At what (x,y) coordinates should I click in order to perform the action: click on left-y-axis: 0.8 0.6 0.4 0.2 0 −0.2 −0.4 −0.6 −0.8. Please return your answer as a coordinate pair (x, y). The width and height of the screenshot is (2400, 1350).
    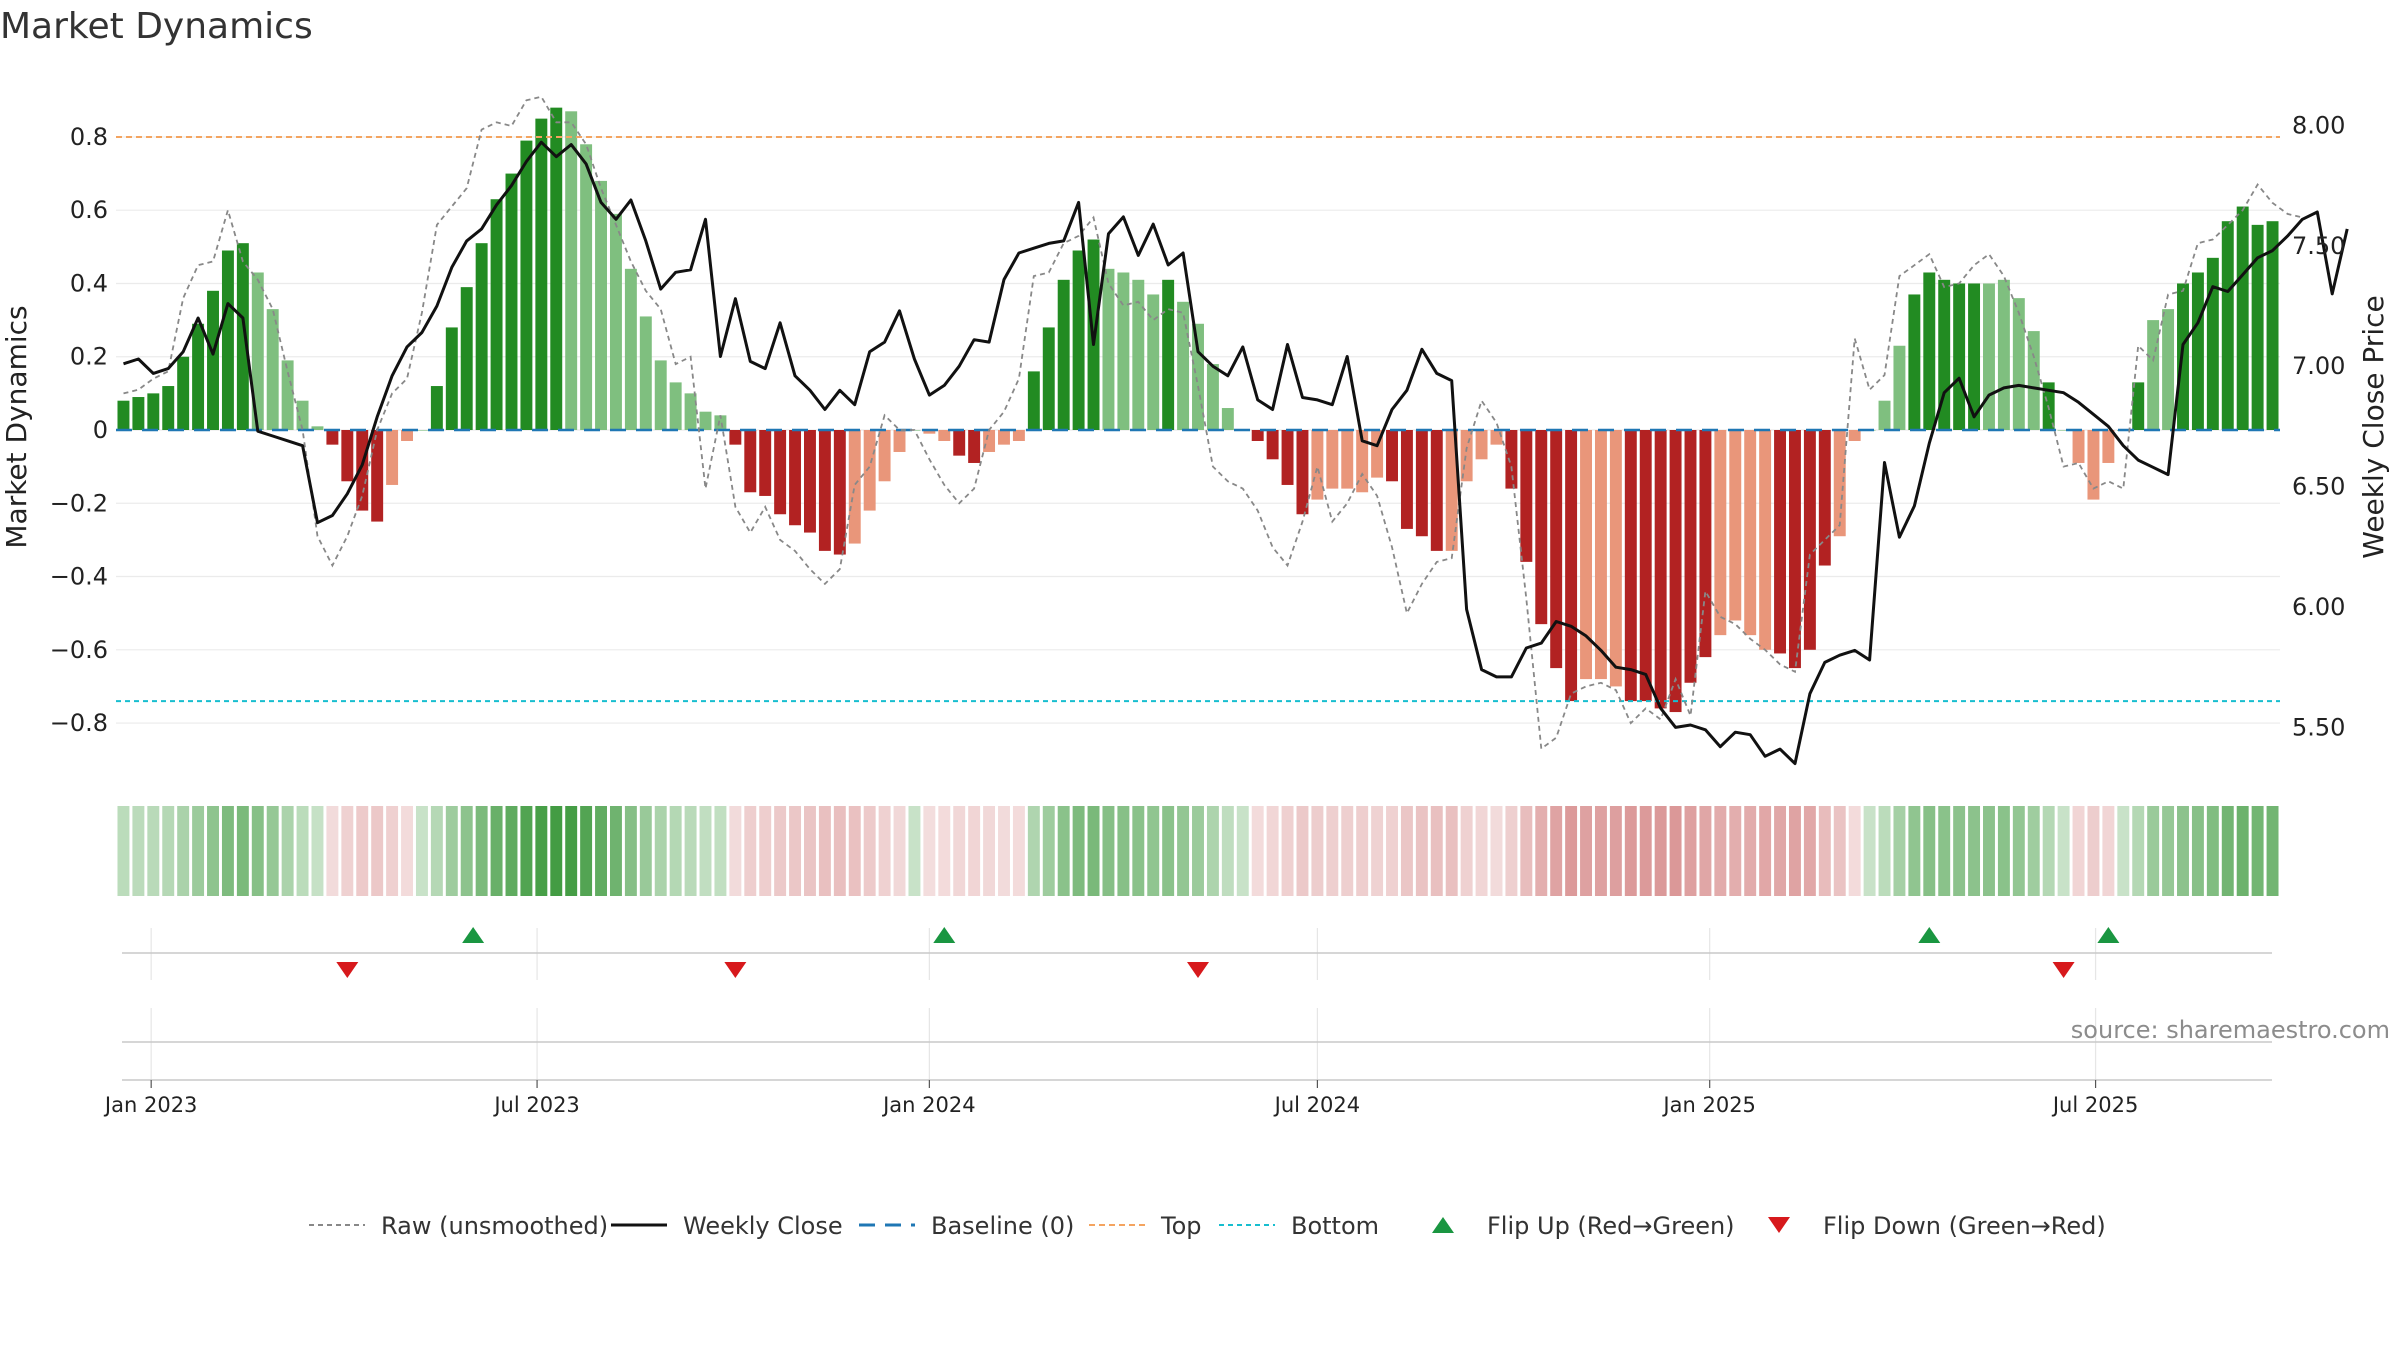
    Looking at the image, I should click on (79, 430).